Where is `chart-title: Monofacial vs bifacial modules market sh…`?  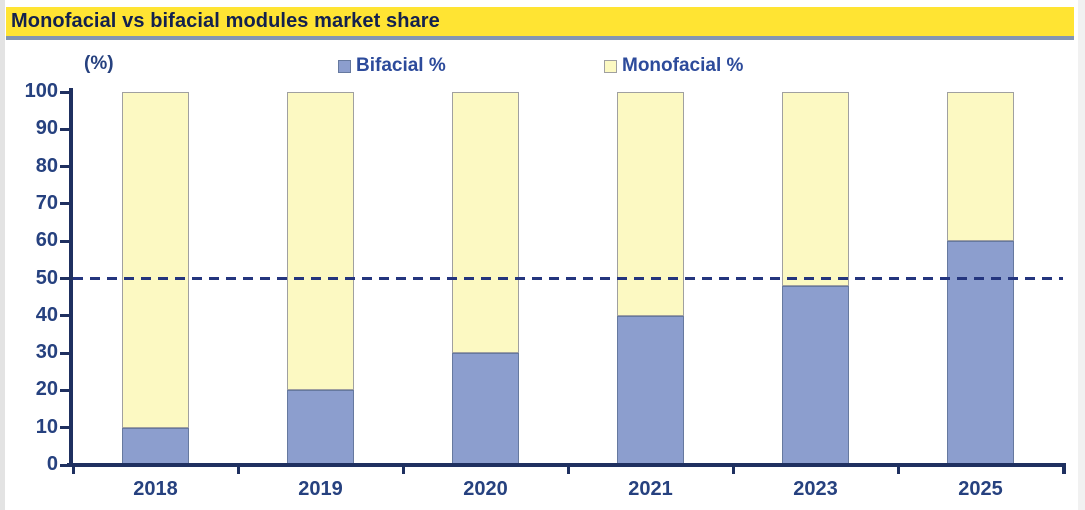
chart-title: Monofacial vs bifacial modules market sh… is located at coordinates (225, 21).